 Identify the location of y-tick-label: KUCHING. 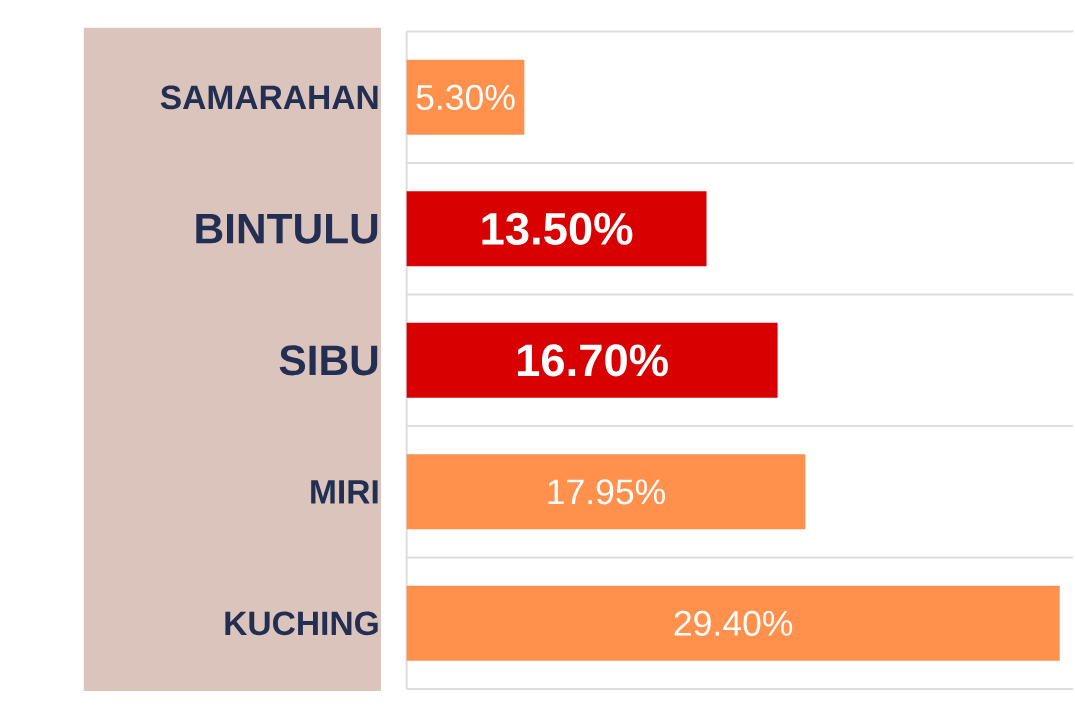
(301, 623).